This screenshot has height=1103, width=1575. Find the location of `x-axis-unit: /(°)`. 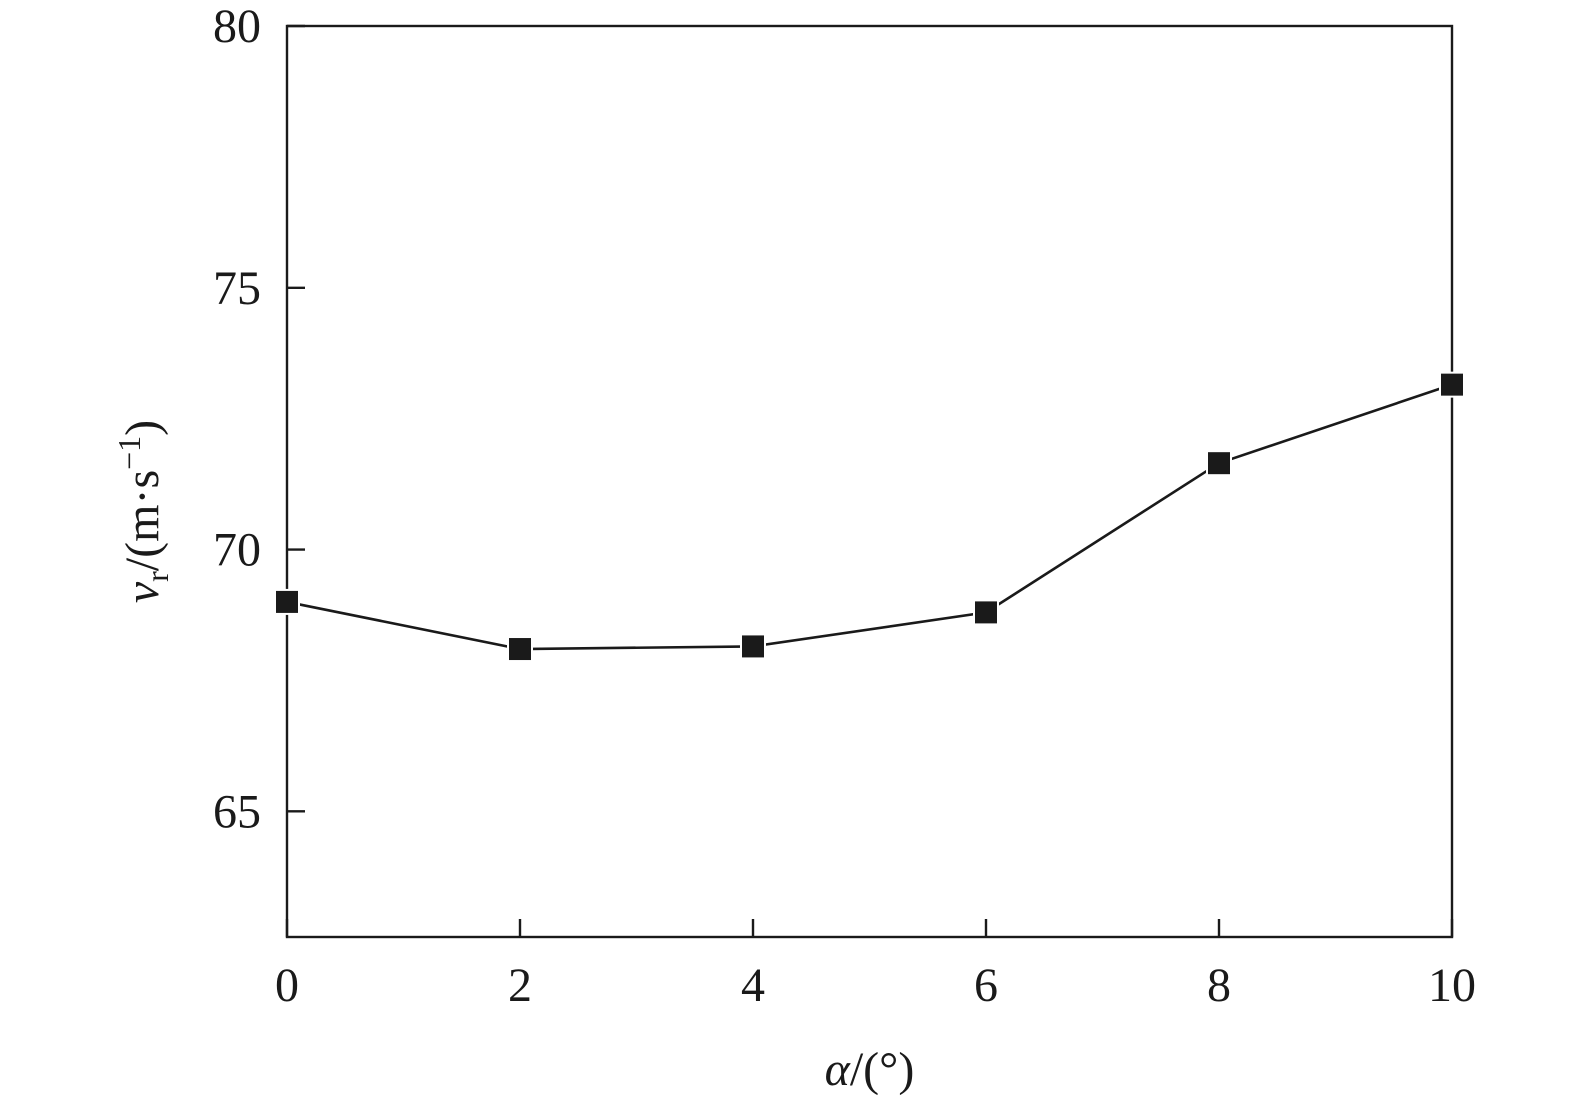

x-axis-unit: /(°) is located at coordinates (882, 1069).